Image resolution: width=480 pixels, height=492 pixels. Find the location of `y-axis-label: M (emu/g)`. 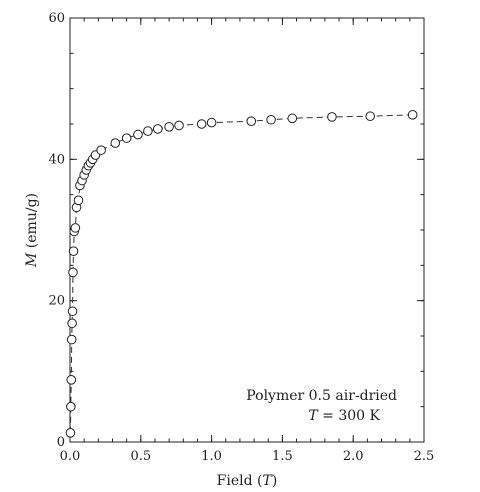

y-axis-label: M (emu/g) is located at coordinates (32, 230).